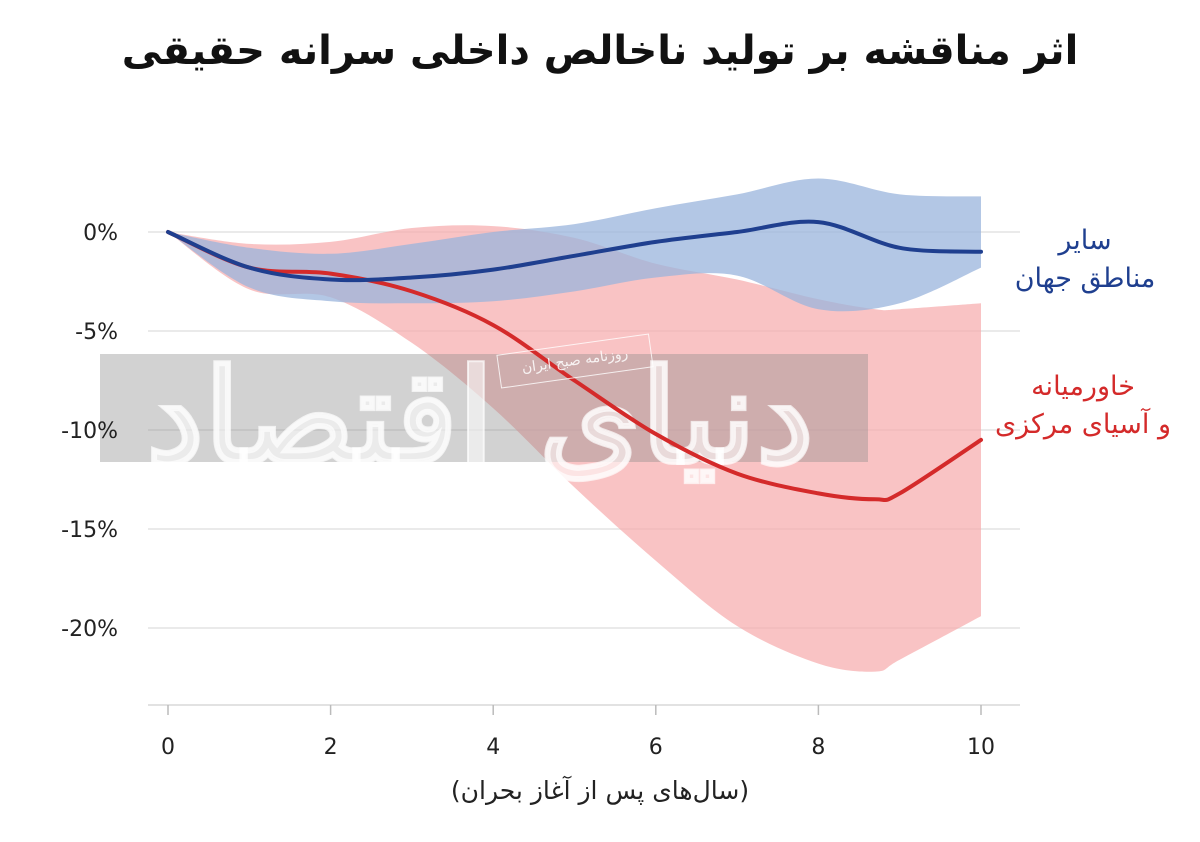  Describe the element at coordinates (89, 431) in the screenshot. I see `y-tick-label: -10%` at that location.